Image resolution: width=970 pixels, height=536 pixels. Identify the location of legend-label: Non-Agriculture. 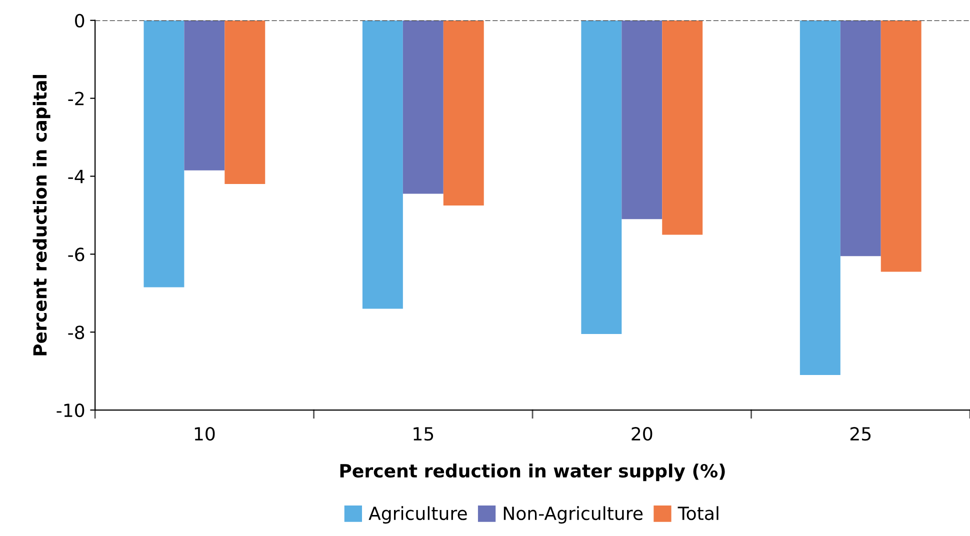
(573, 515).